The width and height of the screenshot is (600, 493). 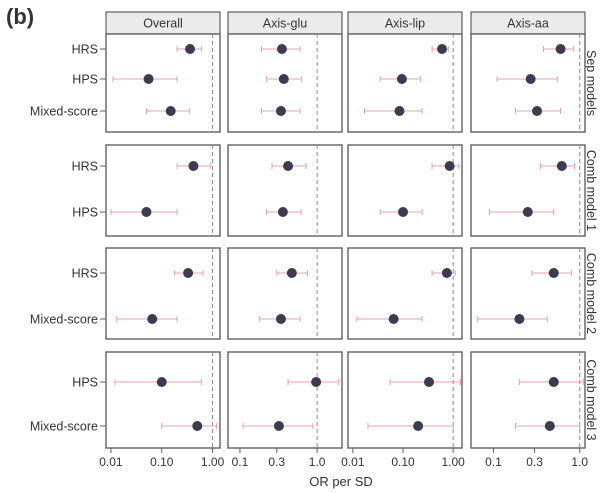 I want to click on row-strip-label: Comb model 1, so click(x=591, y=190).